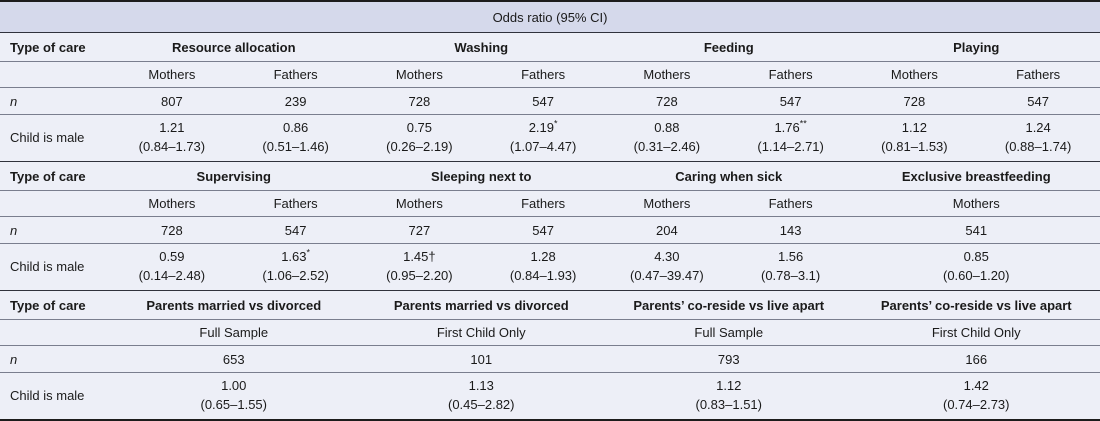  I want to click on ci-value: (0.31–2.46), so click(667, 147).